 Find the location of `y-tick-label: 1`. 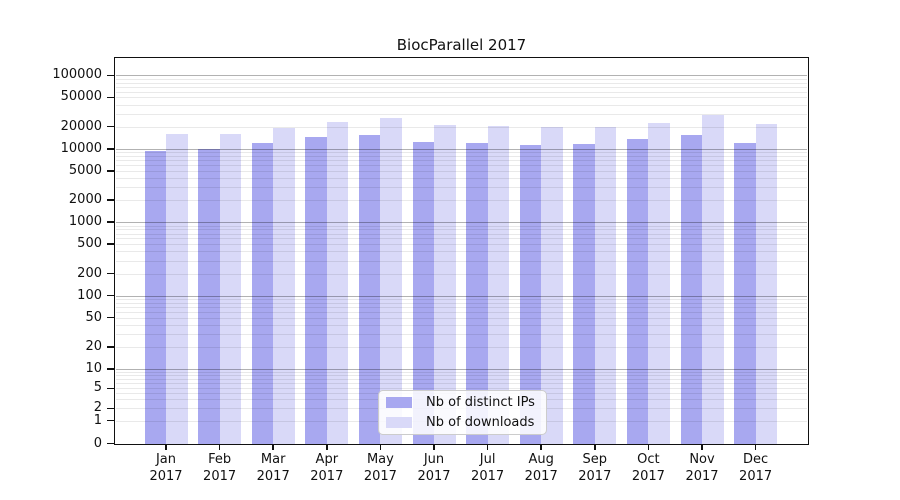

y-tick-label: 1 is located at coordinates (97, 420).